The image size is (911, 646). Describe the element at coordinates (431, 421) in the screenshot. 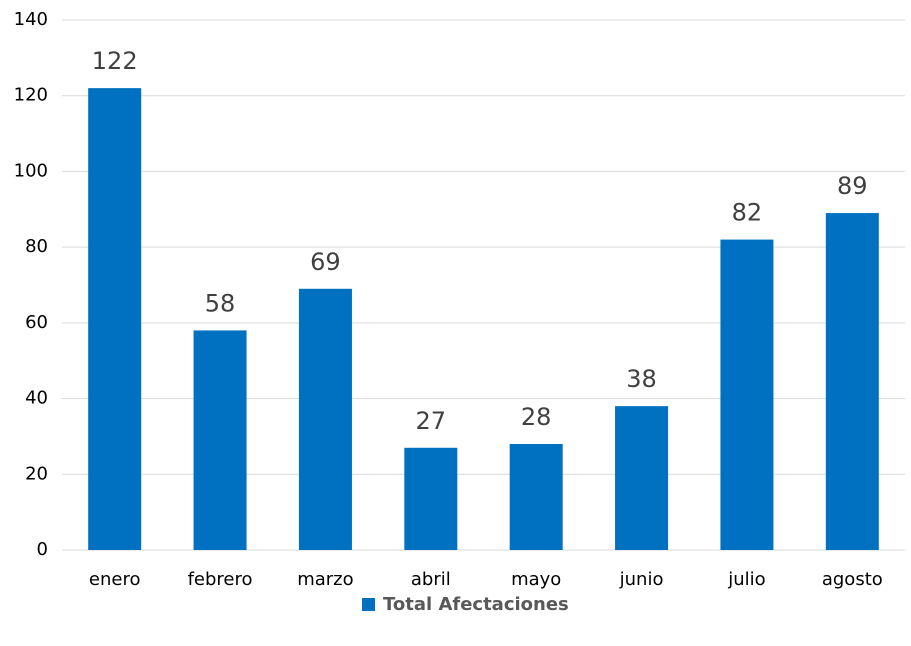

I see `data-label: 27` at that location.